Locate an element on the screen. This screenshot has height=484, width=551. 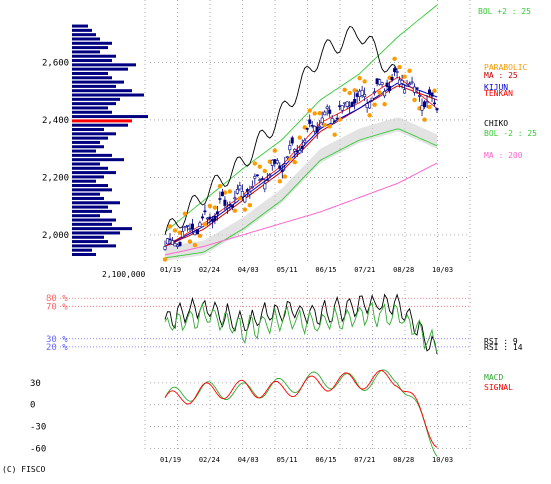
date-label-price: 01/19 is located at coordinates (170, 270).